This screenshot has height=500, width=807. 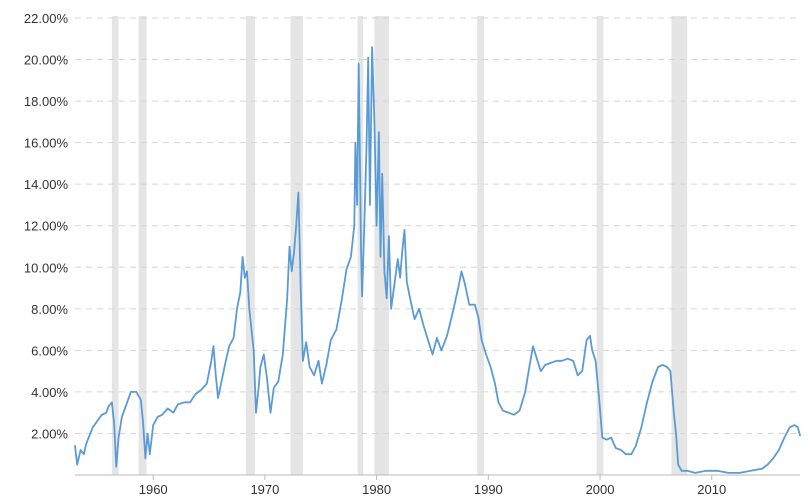 What do you see at coordinates (488, 489) in the screenshot?
I see `x-tick-label: 1990` at bounding box center [488, 489].